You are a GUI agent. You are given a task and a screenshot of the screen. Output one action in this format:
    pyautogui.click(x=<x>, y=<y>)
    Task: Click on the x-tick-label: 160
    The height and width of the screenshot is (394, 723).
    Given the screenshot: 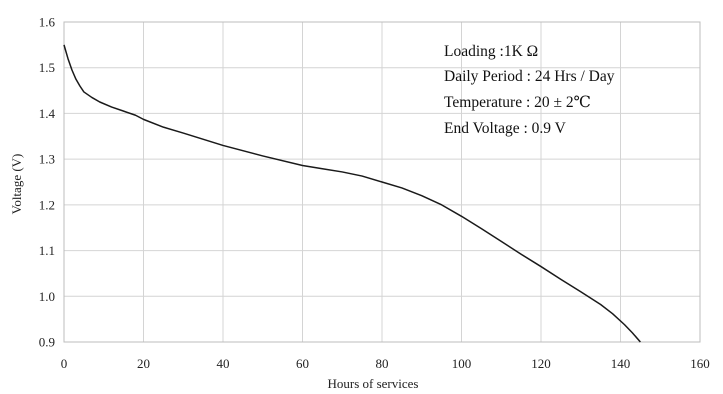 What is the action you would take?
    pyautogui.click(x=700, y=363)
    